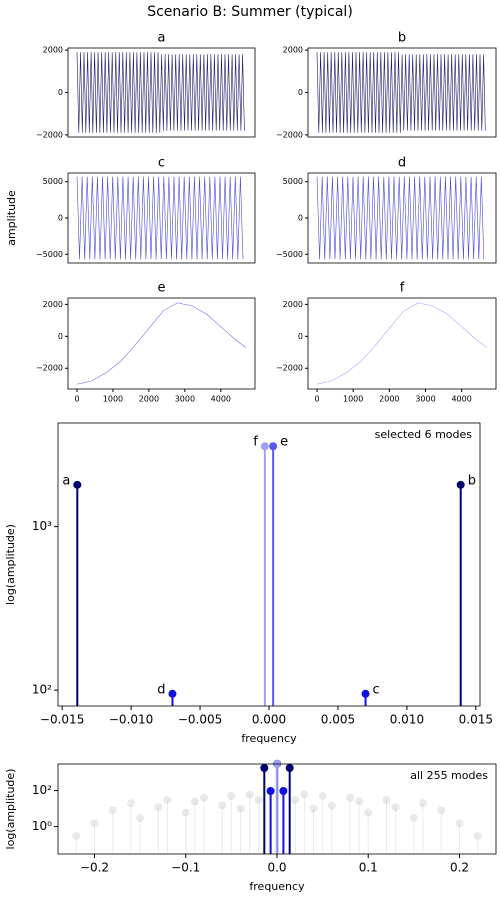 The image size is (500, 900). What do you see at coordinates (185, 868) in the screenshot?
I see `x-tick-label: −0.1` at bounding box center [185, 868].